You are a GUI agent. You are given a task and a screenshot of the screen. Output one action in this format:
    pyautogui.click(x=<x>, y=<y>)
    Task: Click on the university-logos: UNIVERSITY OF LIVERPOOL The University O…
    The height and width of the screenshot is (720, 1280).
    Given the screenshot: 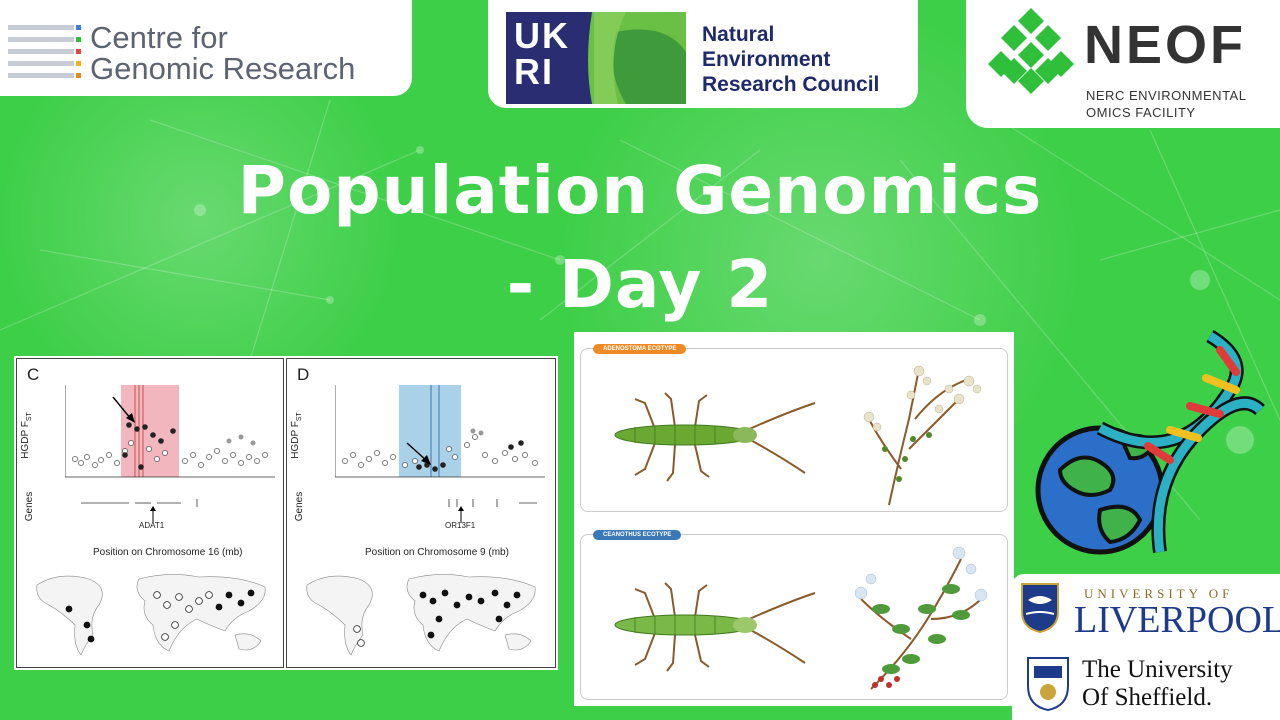 What is the action you would take?
    pyautogui.click(x=1146, y=647)
    